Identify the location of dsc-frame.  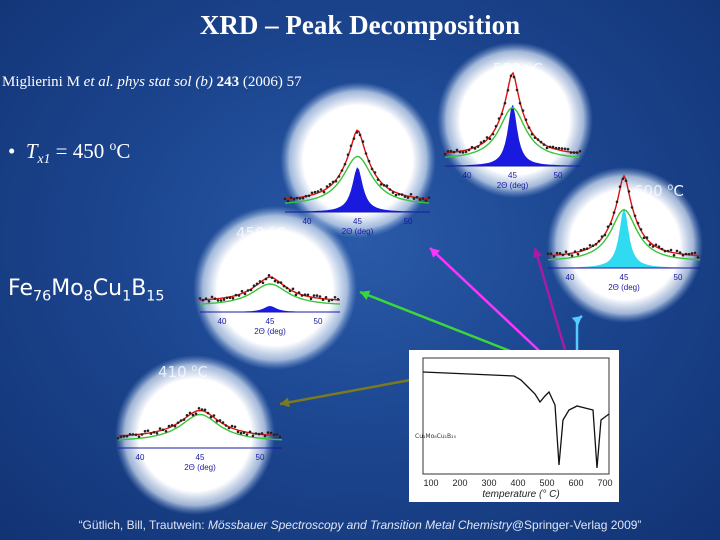
(516, 416).